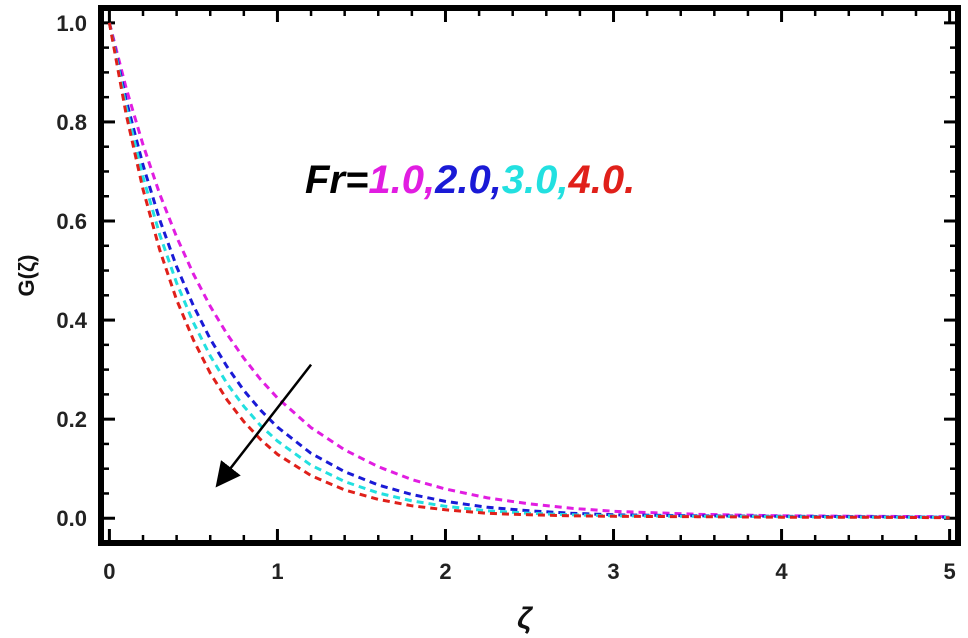 The width and height of the screenshot is (968, 638). Describe the element at coordinates (535, 180) in the screenshot. I see `annotation-value-3: 3.0,` at that location.